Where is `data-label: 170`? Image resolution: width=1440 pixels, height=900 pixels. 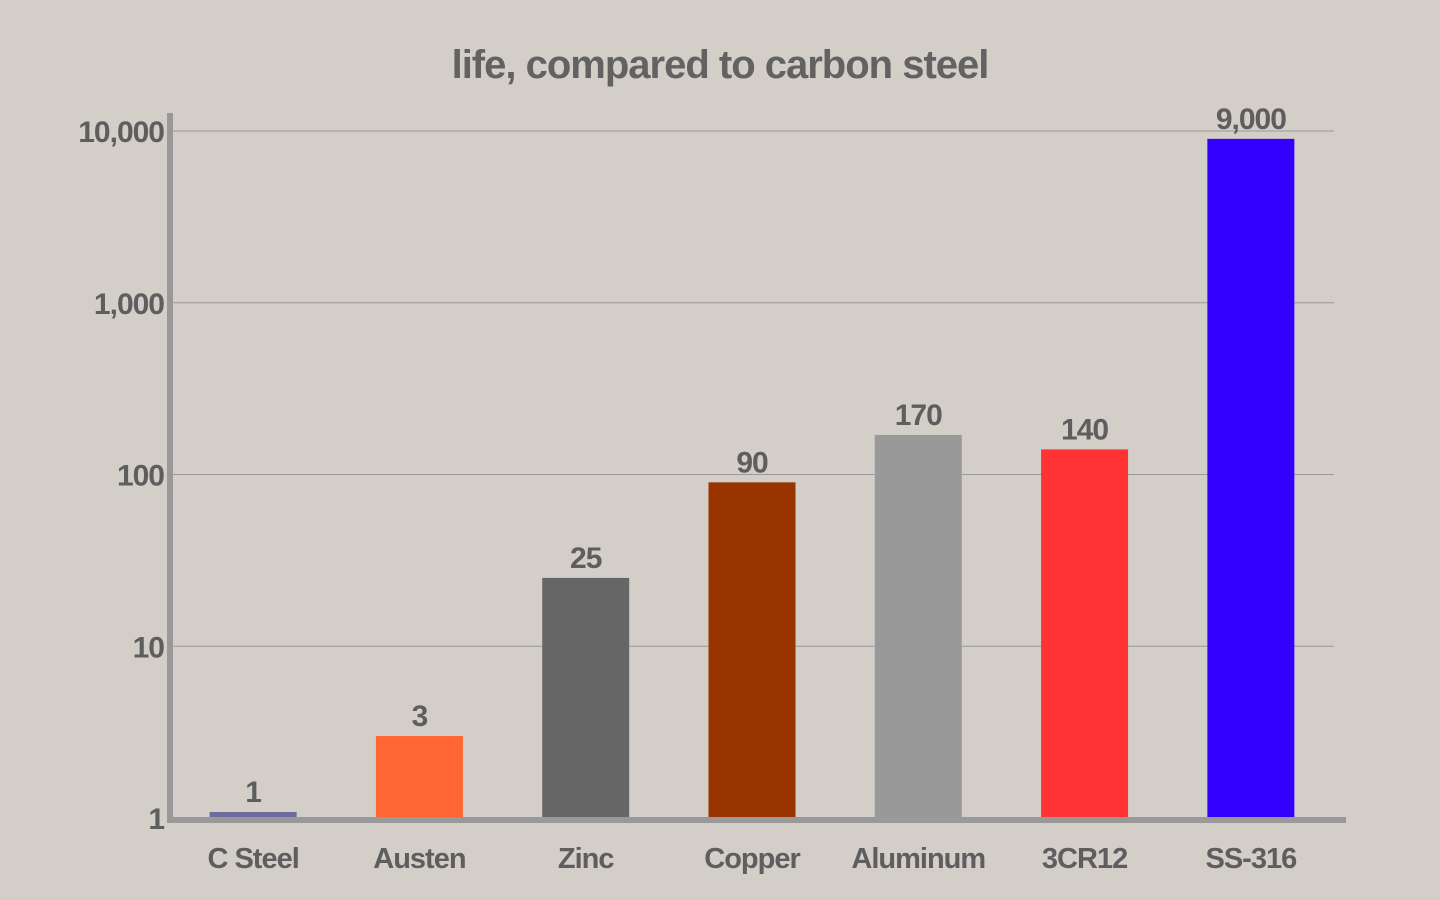 data-label: 170 is located at coordinates (918, 415).